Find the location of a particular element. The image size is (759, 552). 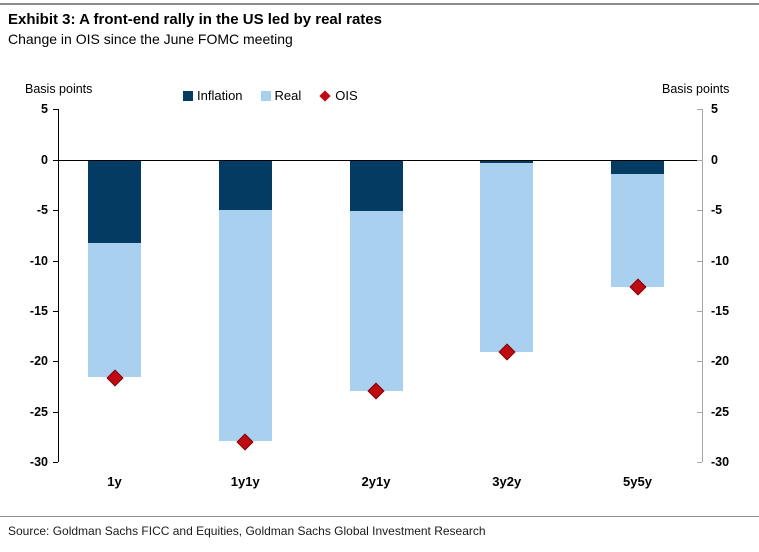

y-axis-tick-label-right--30: -30 is located at coordinates (720, 462).